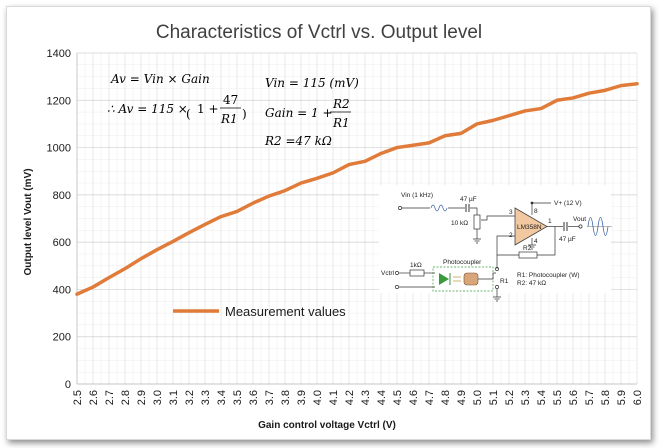  What do you see at coordinates (126, 397) in the screenshot?
I see `x-tick-label: 2.8` at bounding box center [126, 397].